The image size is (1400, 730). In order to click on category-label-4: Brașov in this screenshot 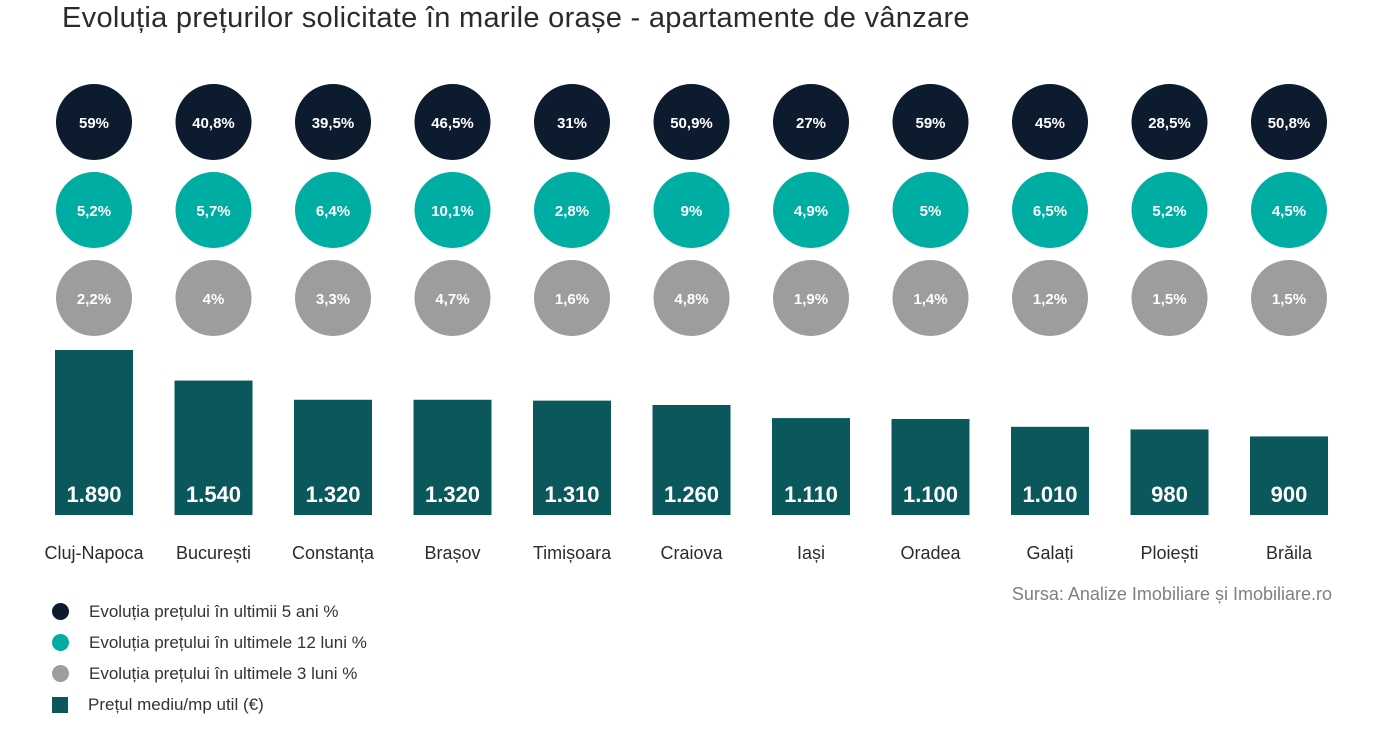, I will do `click(452, 553)`.